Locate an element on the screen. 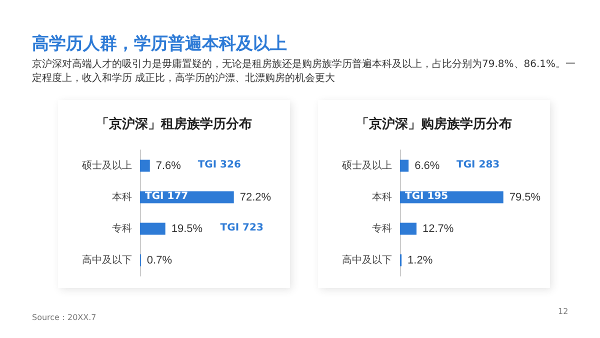 The height and width of the screenshot is (338, 600). annotation: TGI 326 is located at coordinates (219, 164).